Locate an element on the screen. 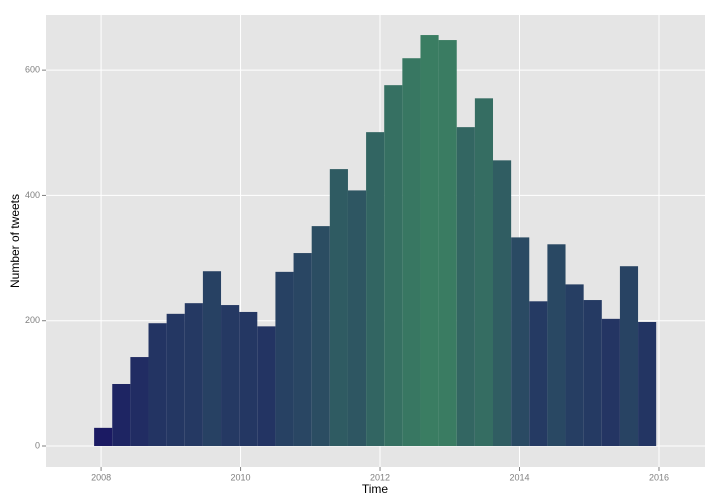 This screenshot has width=720, height=504. x-tick-label: 2008 is located at coordinates (101, 477).